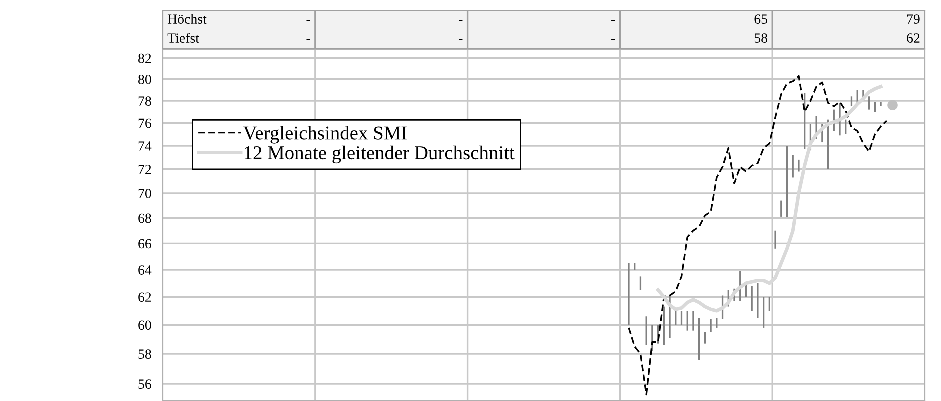  Describe the element at coordinates (761, 38) in the screenshot. I see `text: 58` at that location.